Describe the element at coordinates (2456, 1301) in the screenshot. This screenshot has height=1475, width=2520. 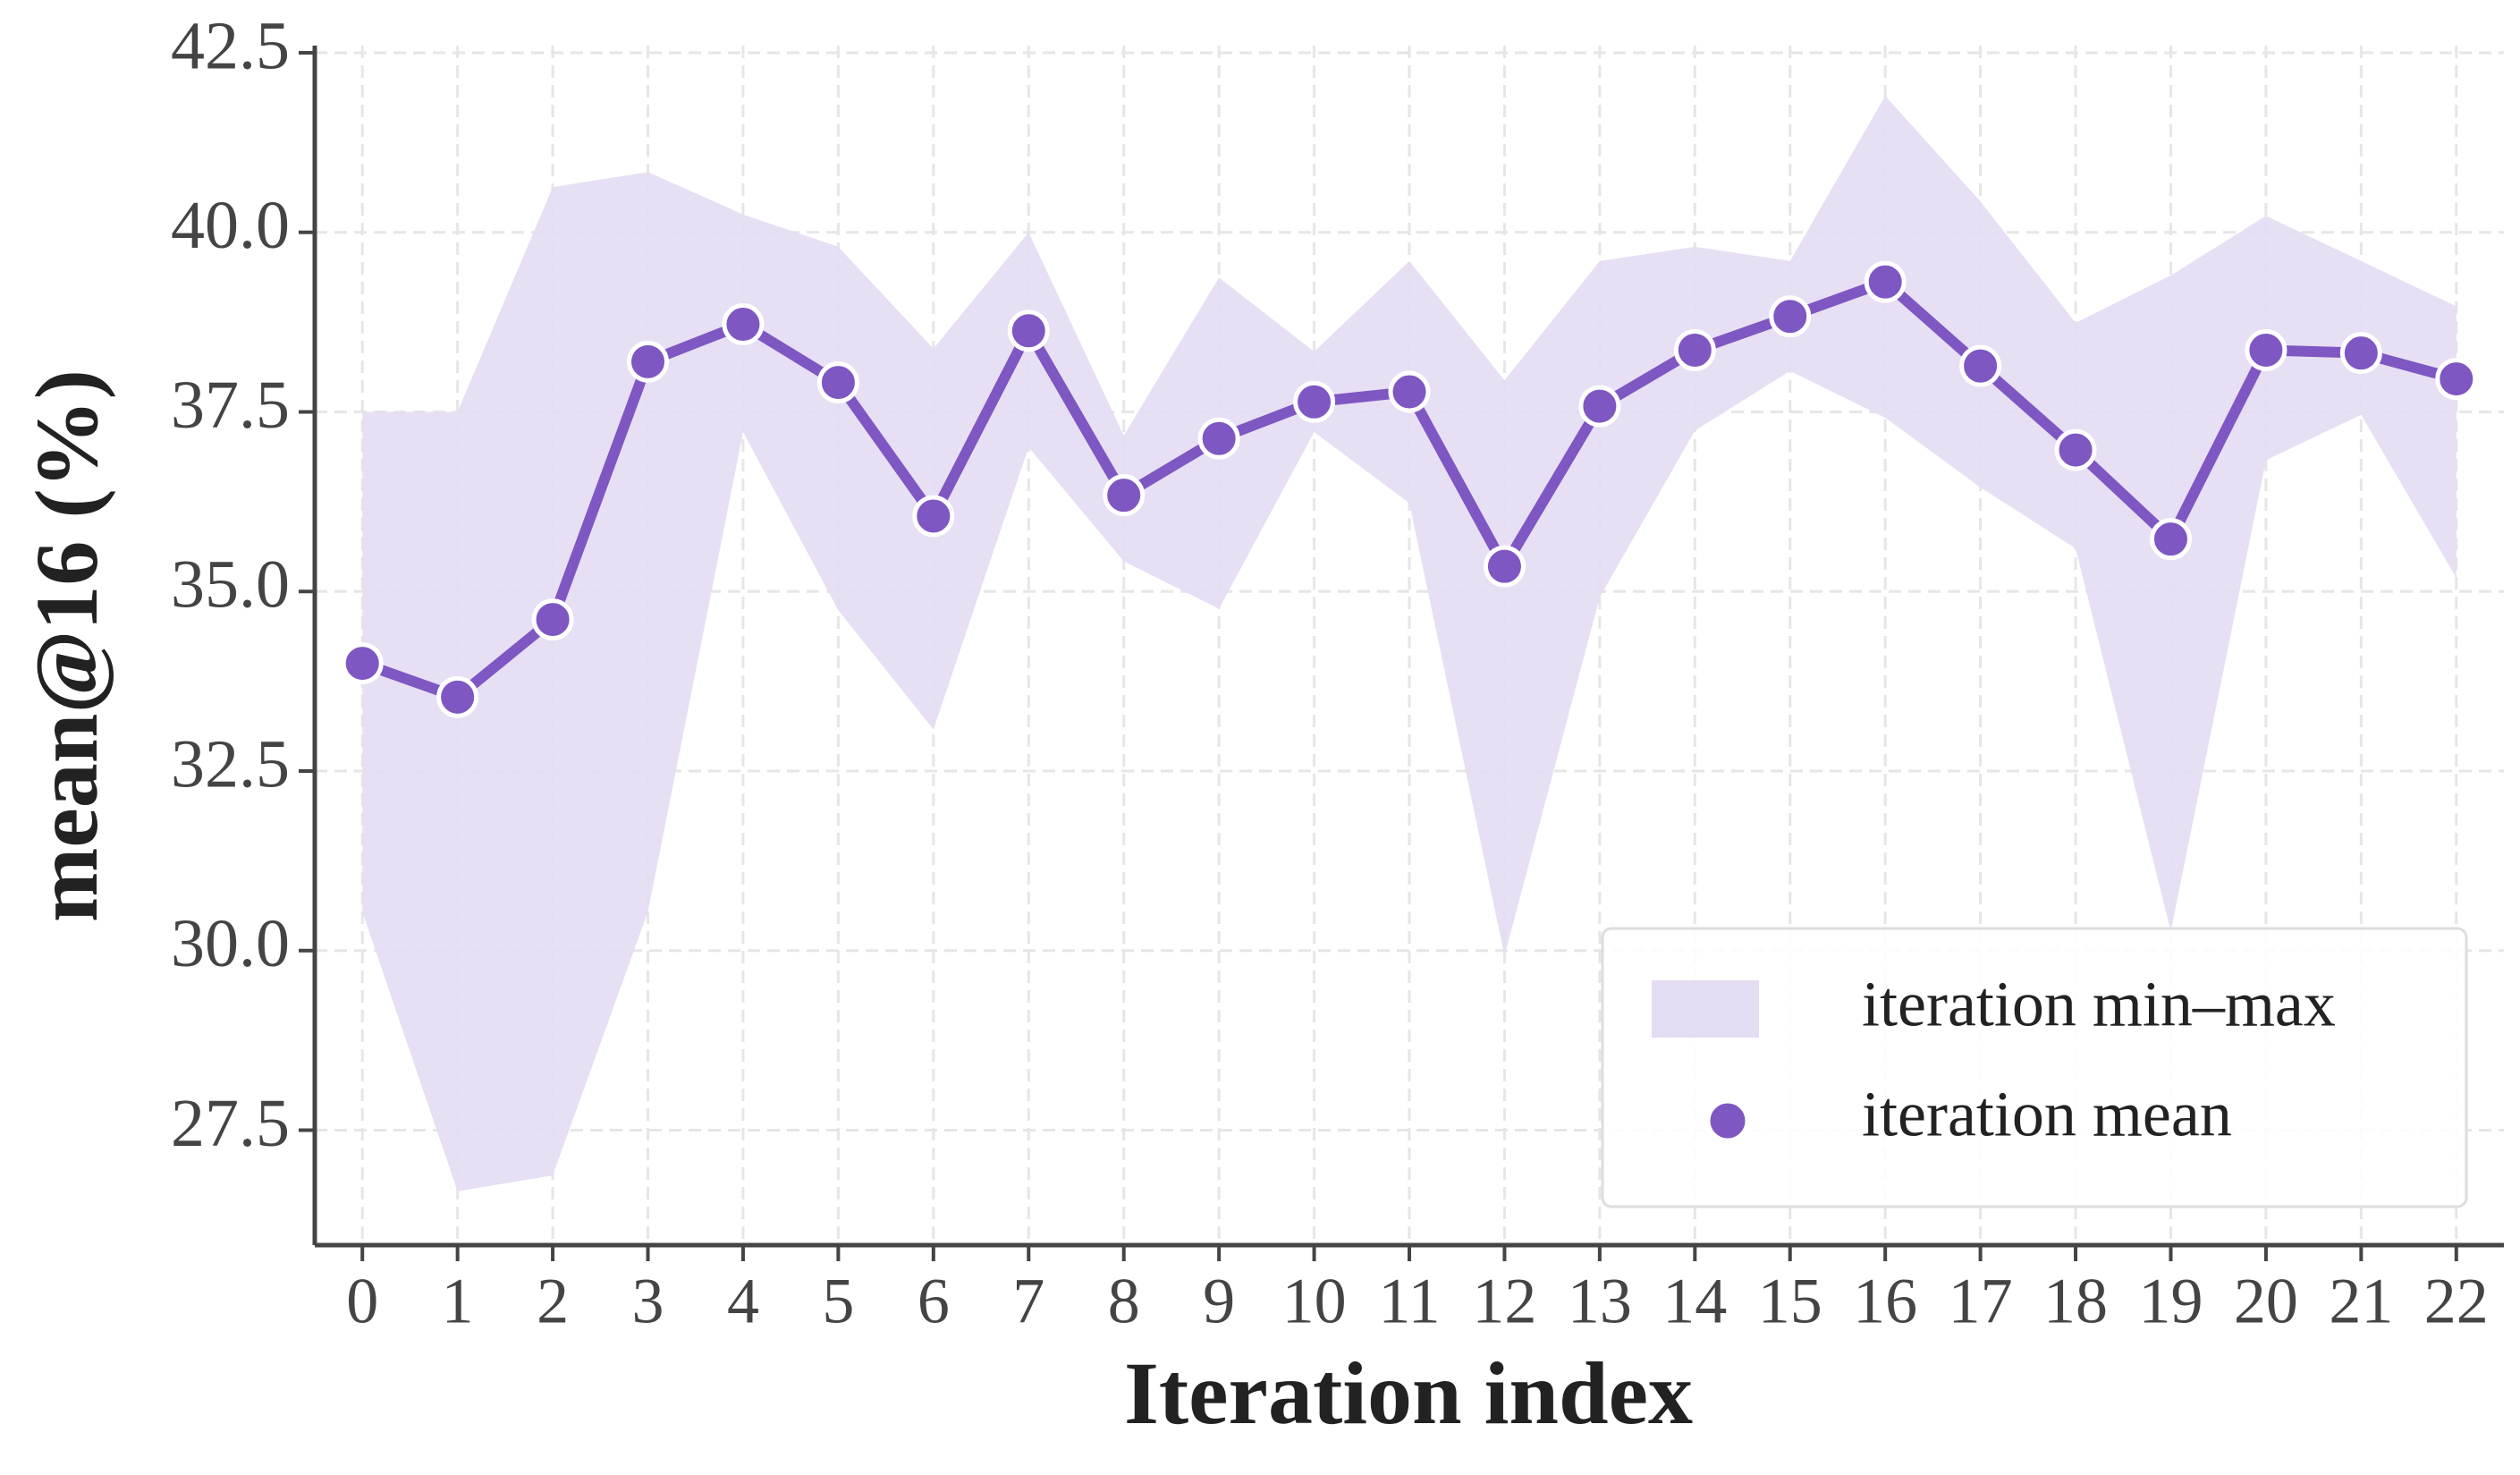
I see `x-tick-label: 22` at that location.